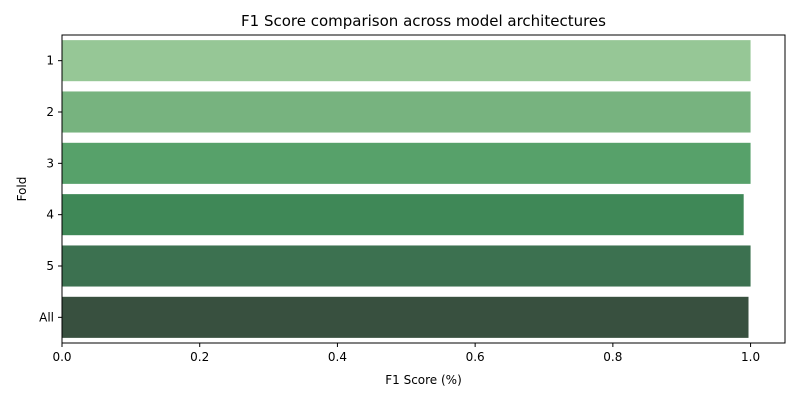 This screenshot has height=405, width=800. I want to click on x-tick-label: 0.6, so click(475, 357).